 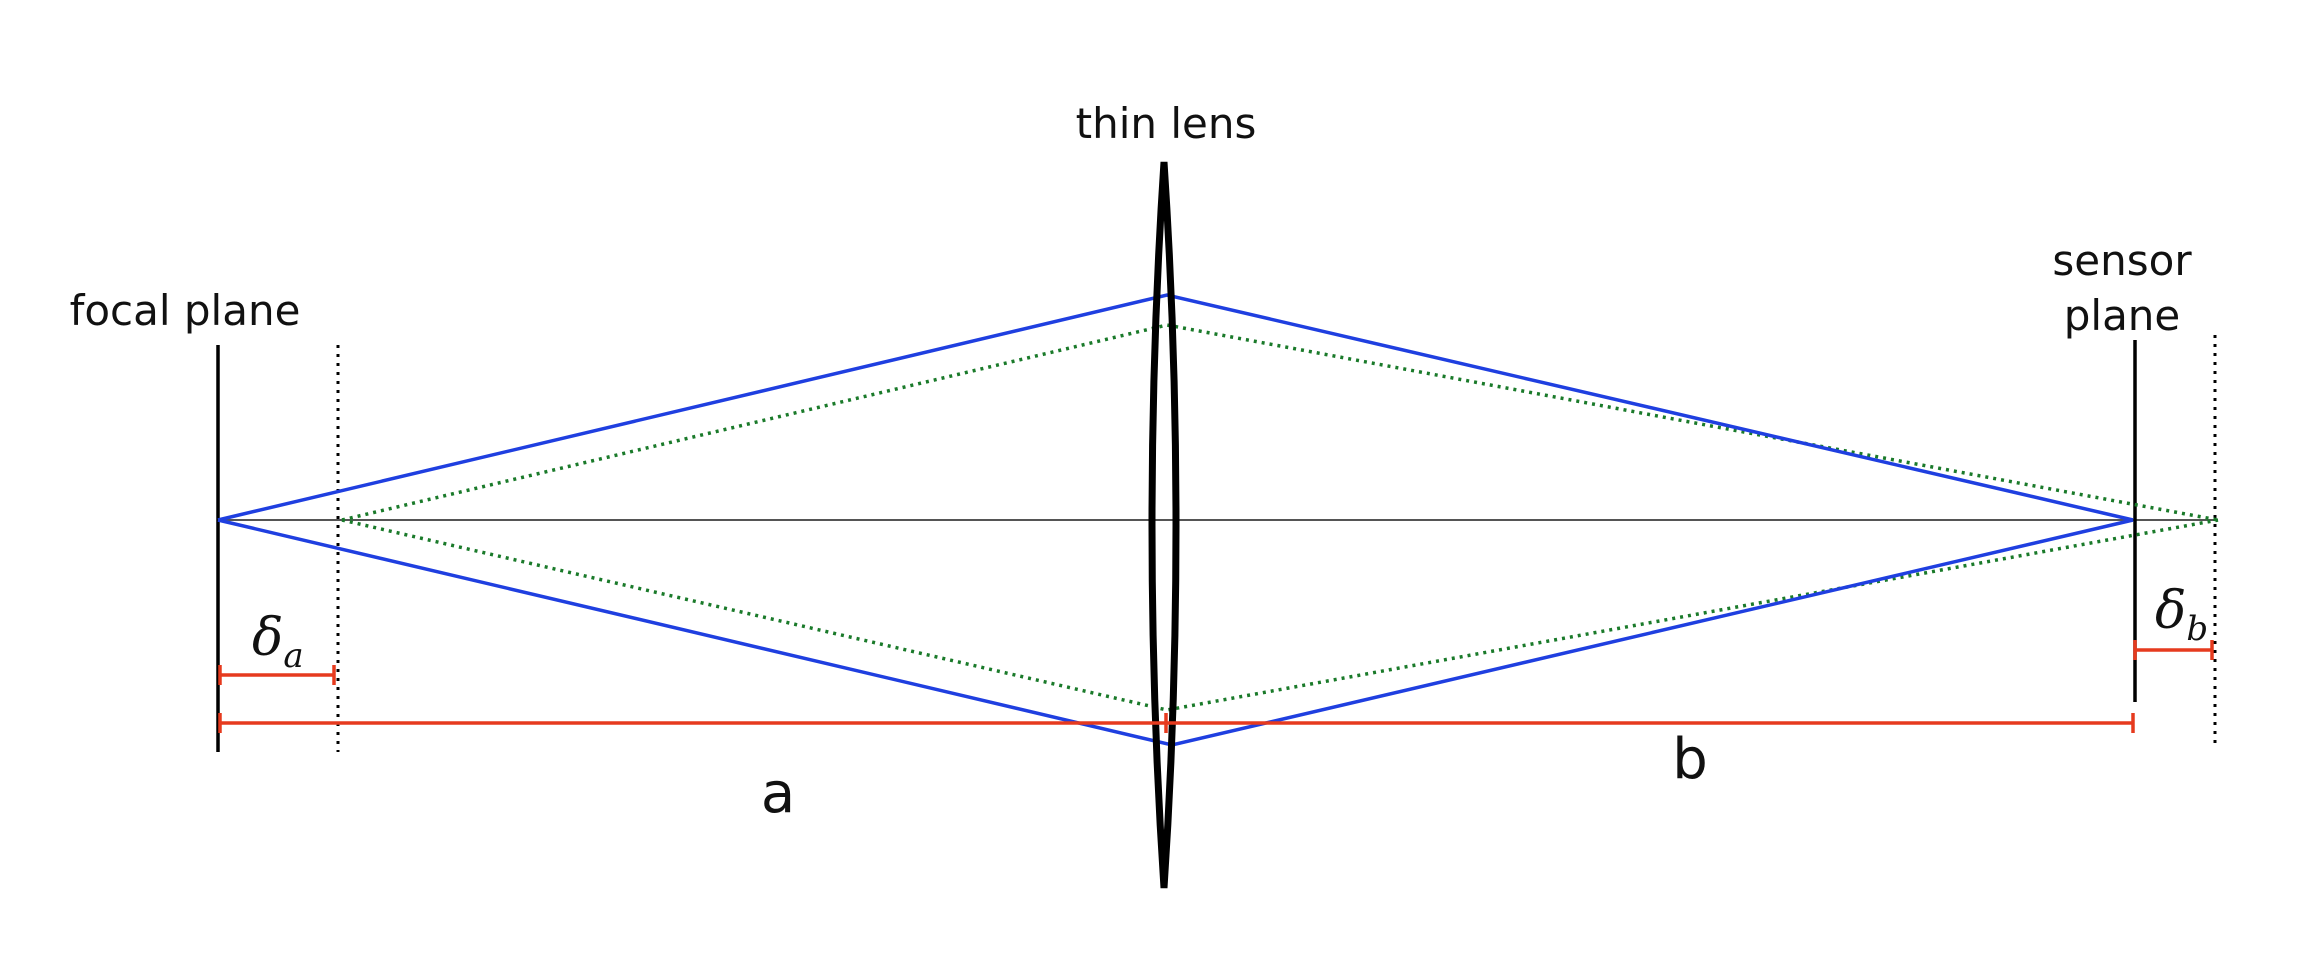 I want to click on delta-a-label: δa, so click(x=278, y=642).